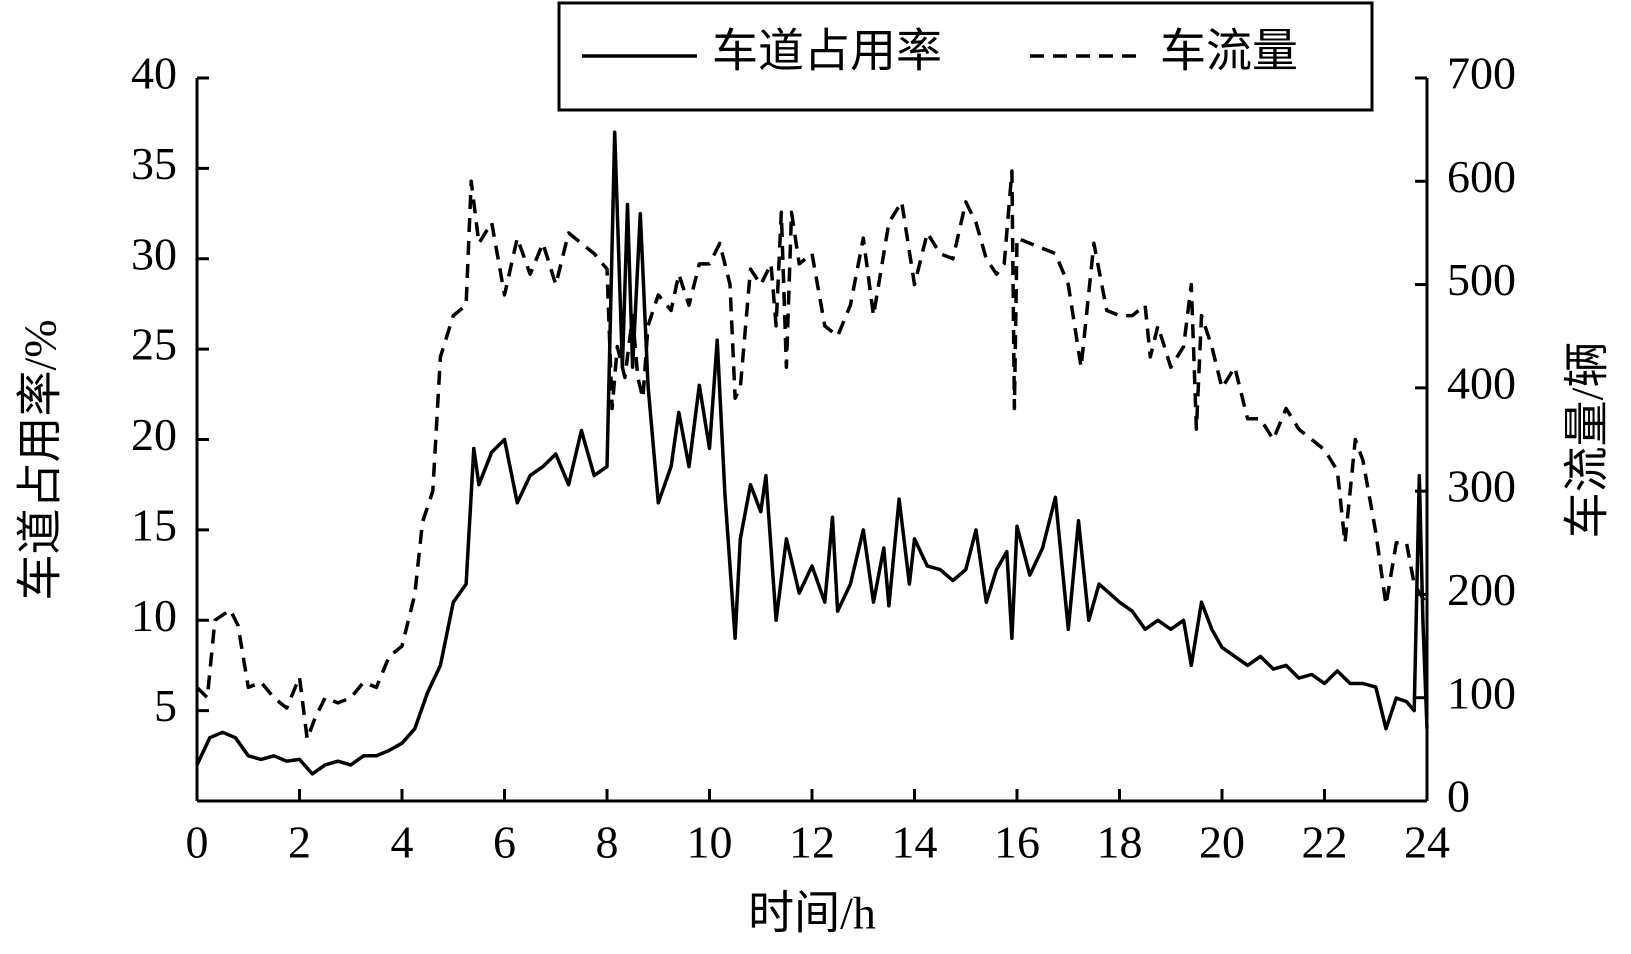 Image resolution: width=1631 pixels, height=954 pixels. What do you see at coordinates (154, 434) in the screenshot?
I see `y-tick-label: 20` at bounding box center [154, 434].